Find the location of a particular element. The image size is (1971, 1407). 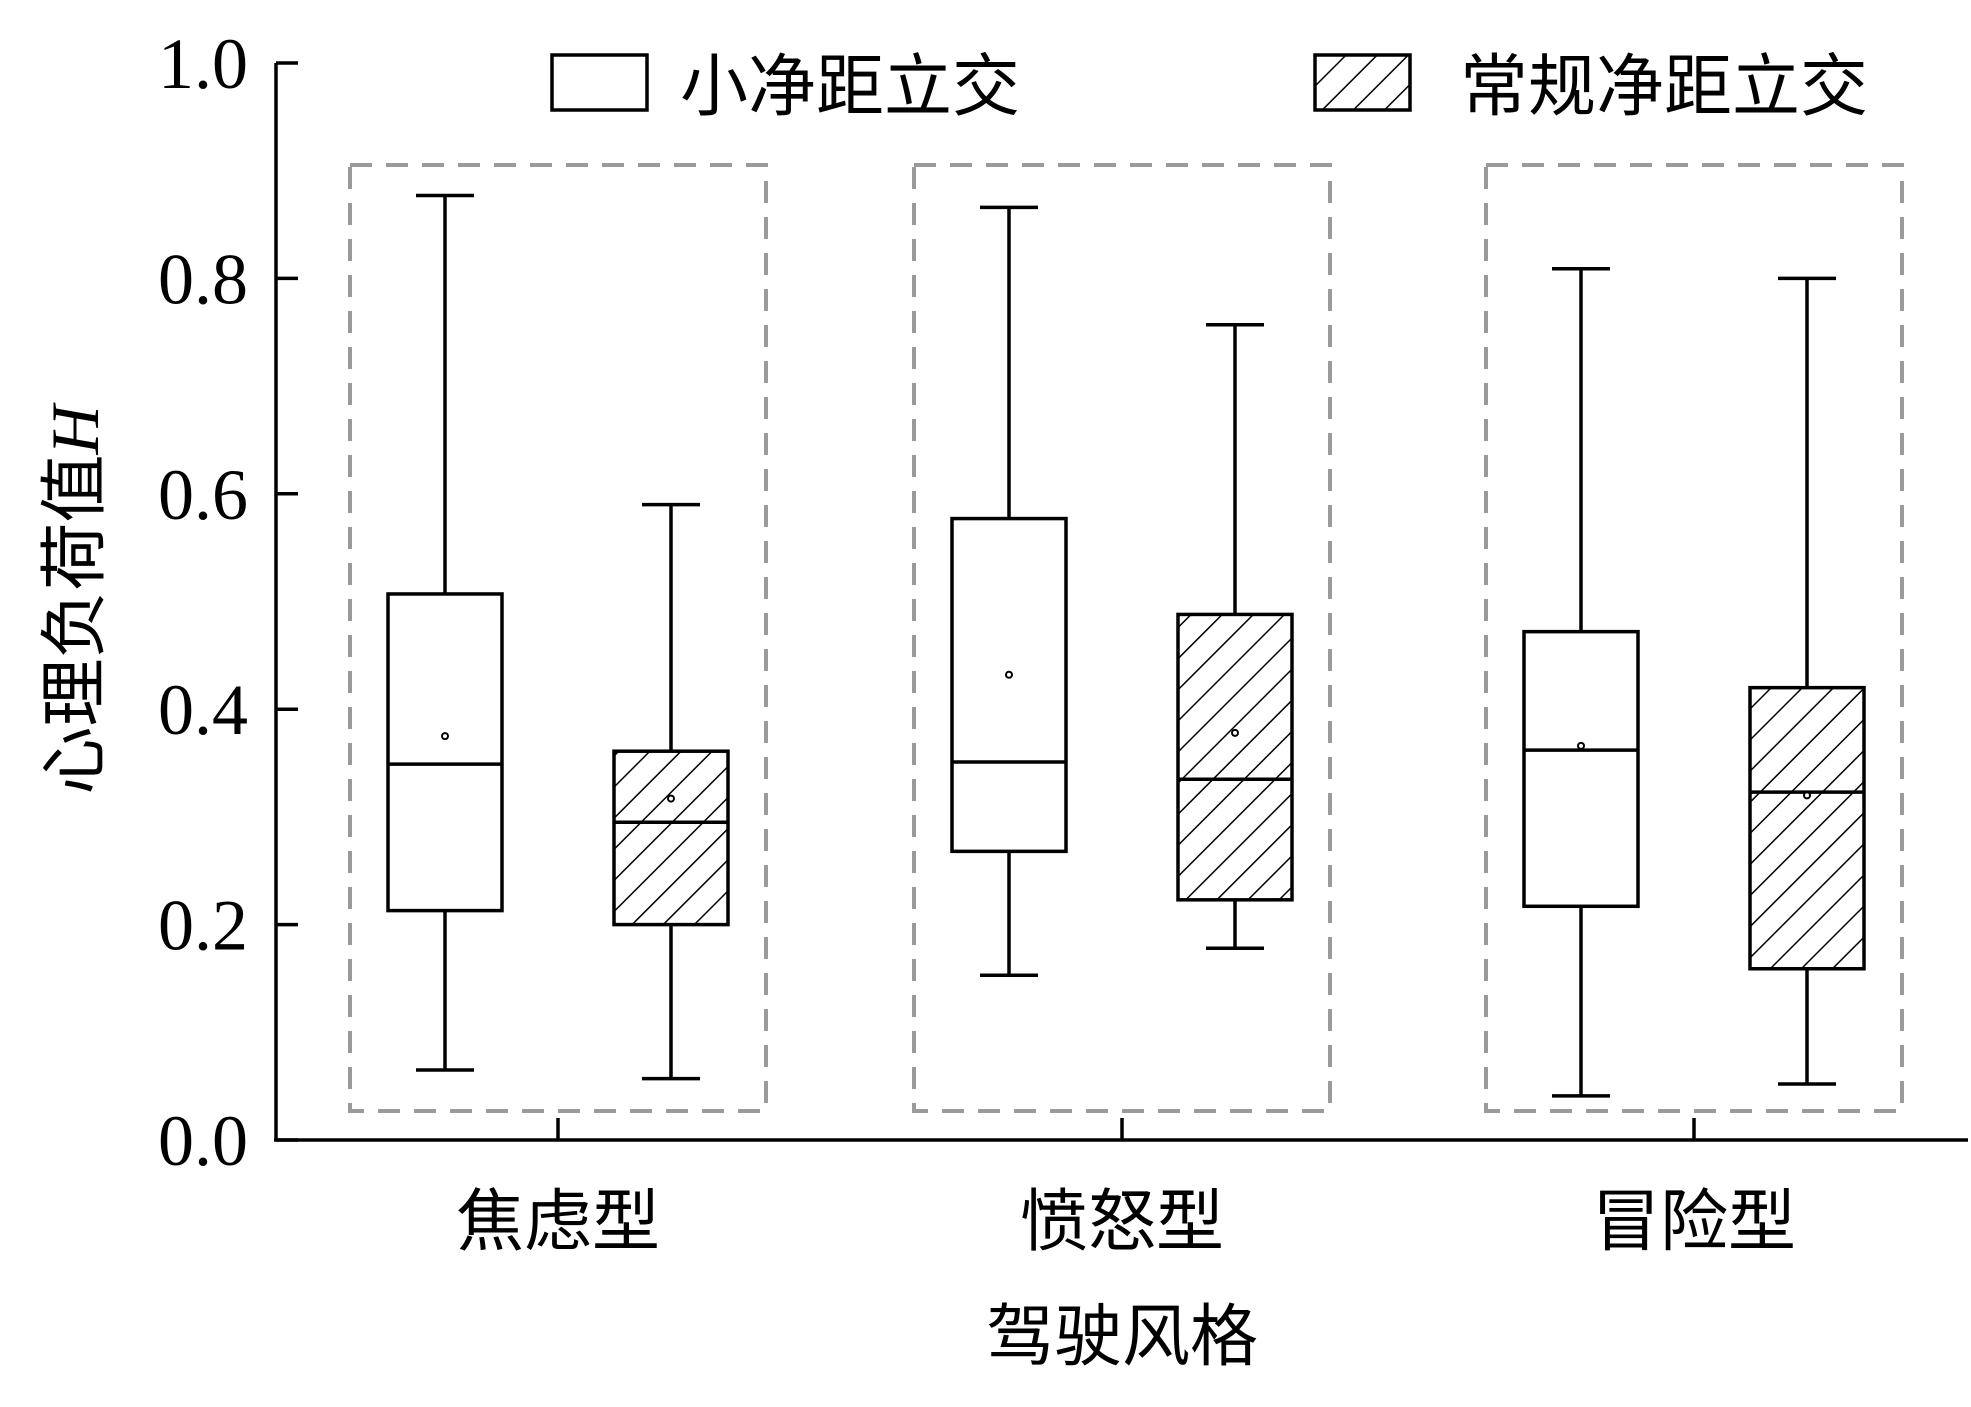

y-ticks: 0.0 0.2 0.4 0.6 0.8 1.0 is located at coordinates (228, 602).